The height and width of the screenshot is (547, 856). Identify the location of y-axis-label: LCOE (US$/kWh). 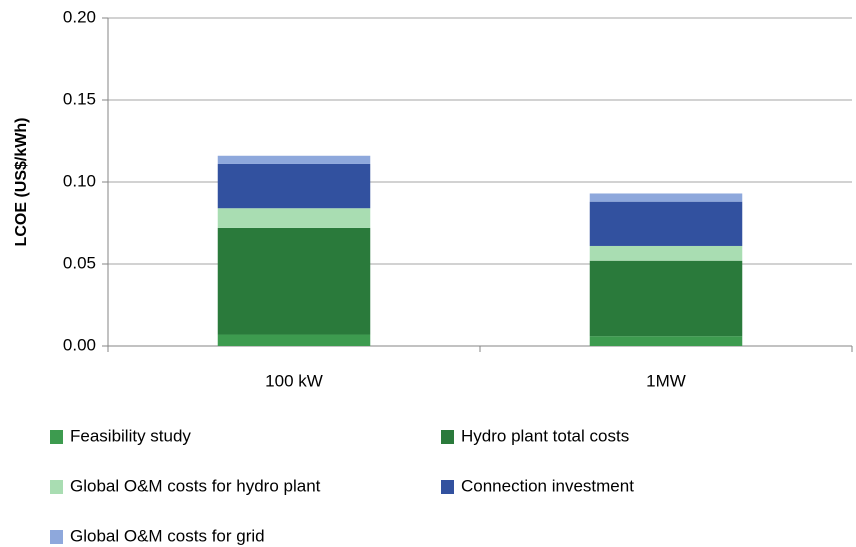
(21, 182).